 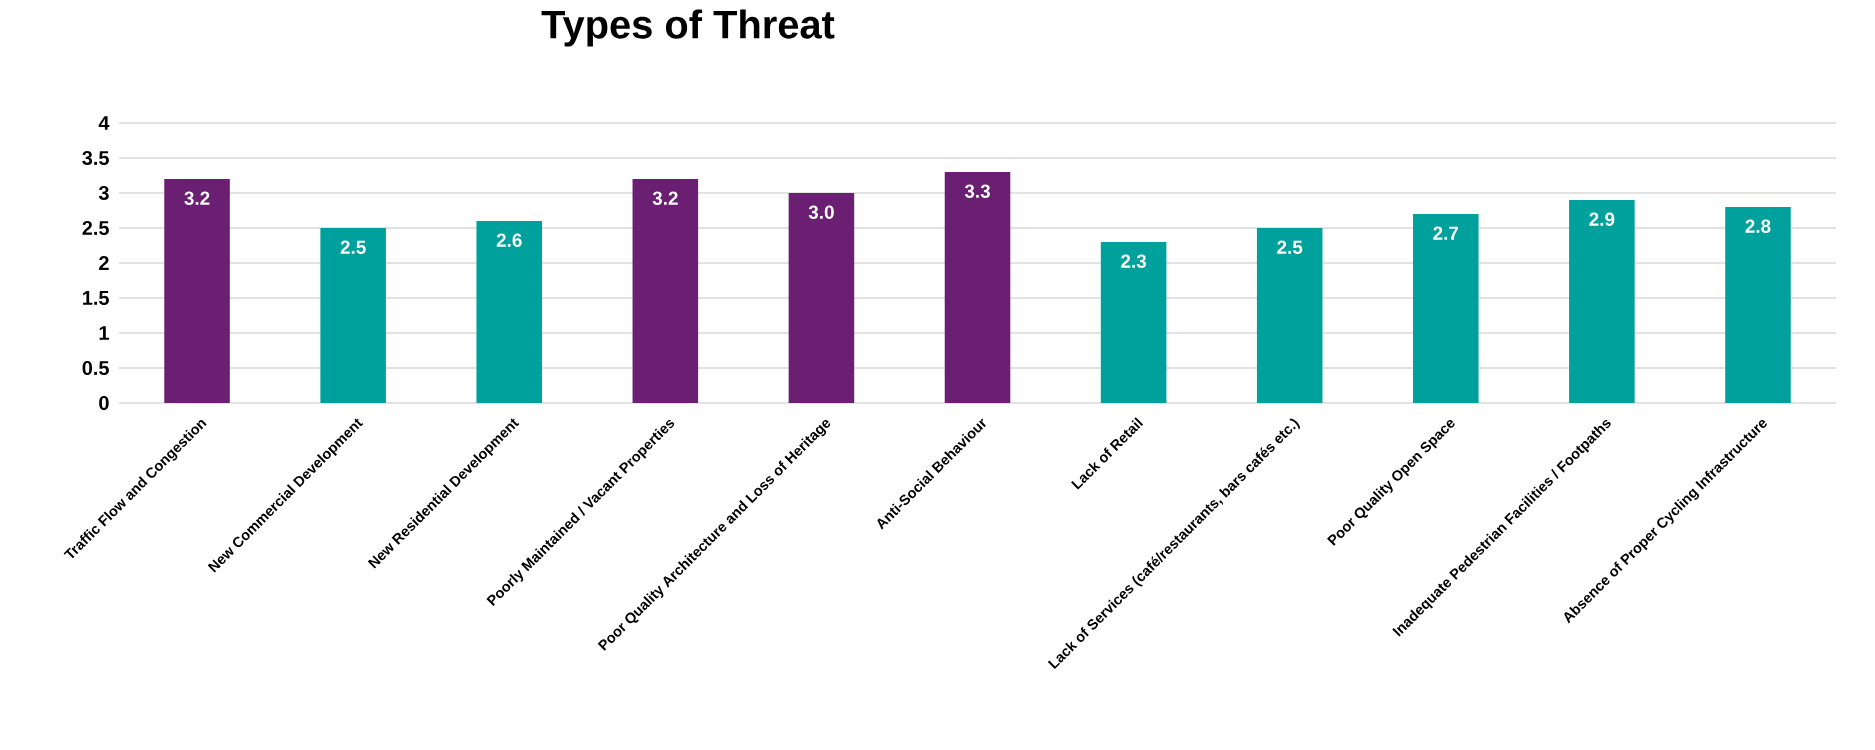 I want to click on y-tick-label: 2.5, so click(x=95, y=228).